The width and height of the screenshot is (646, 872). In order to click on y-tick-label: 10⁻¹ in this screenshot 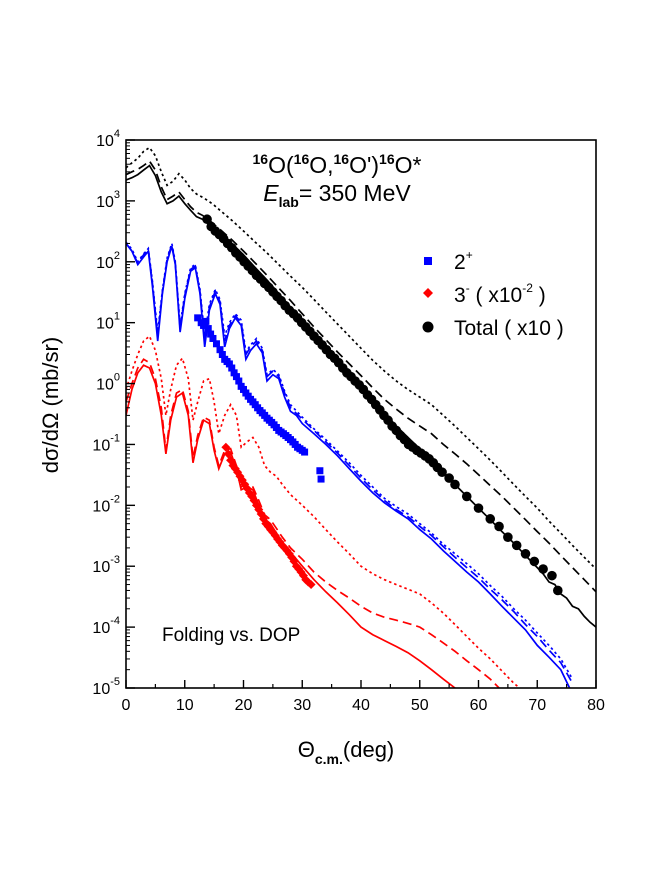, I will do `click(106, 443)`.